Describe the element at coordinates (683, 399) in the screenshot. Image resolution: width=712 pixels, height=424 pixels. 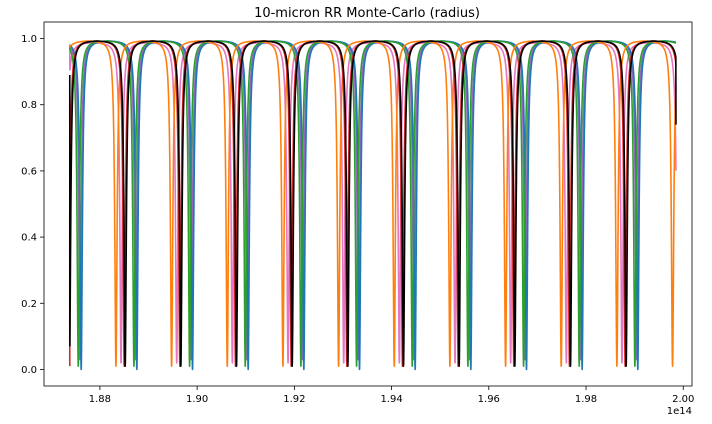
I see `x-tick-label: 2.00` at that location.